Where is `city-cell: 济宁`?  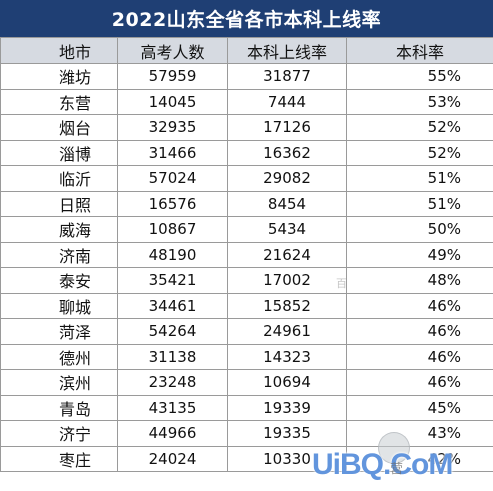 city-cell: 济宁 is located at coordinates (59, 433).